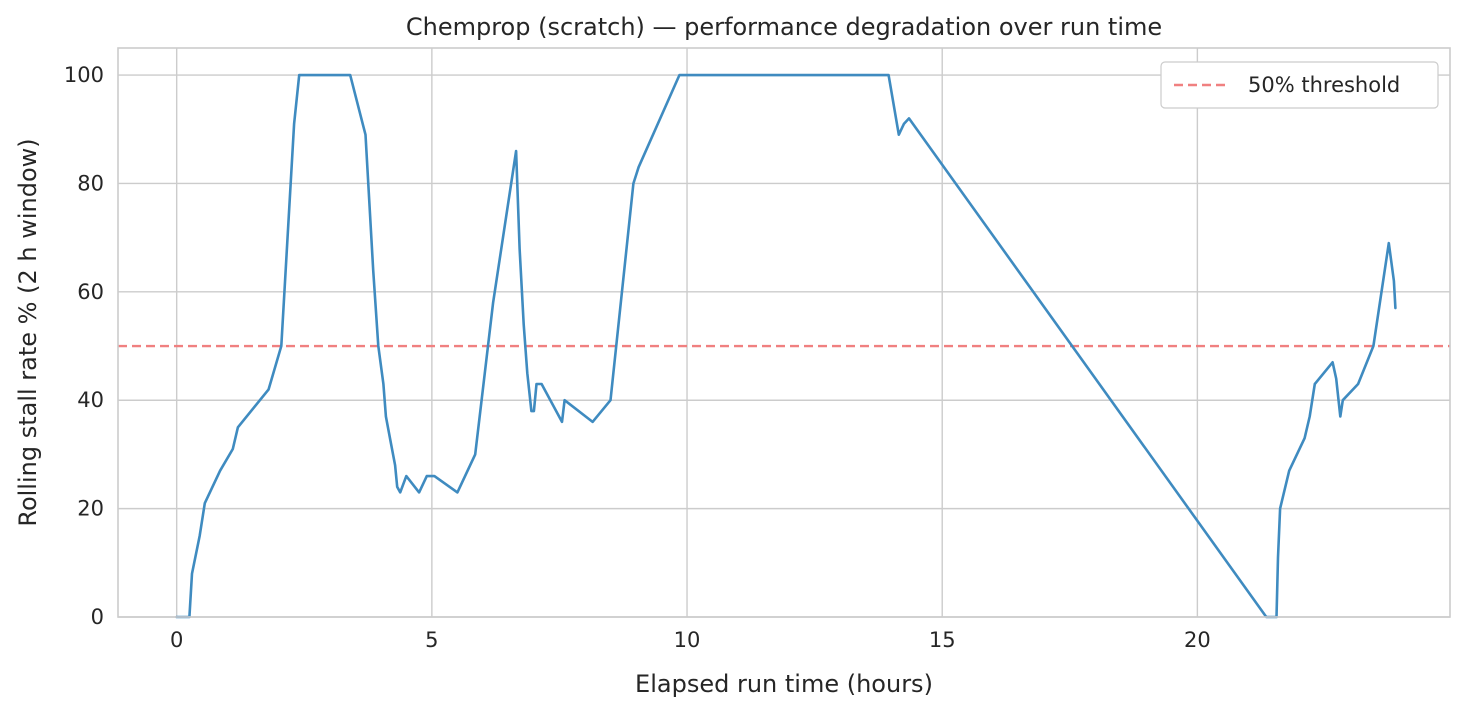 This screenshot has height=711, width=1464. Describe the element at coordinates (431, 640) in the screenshot. I see `x-tick-label: 5` at that location.